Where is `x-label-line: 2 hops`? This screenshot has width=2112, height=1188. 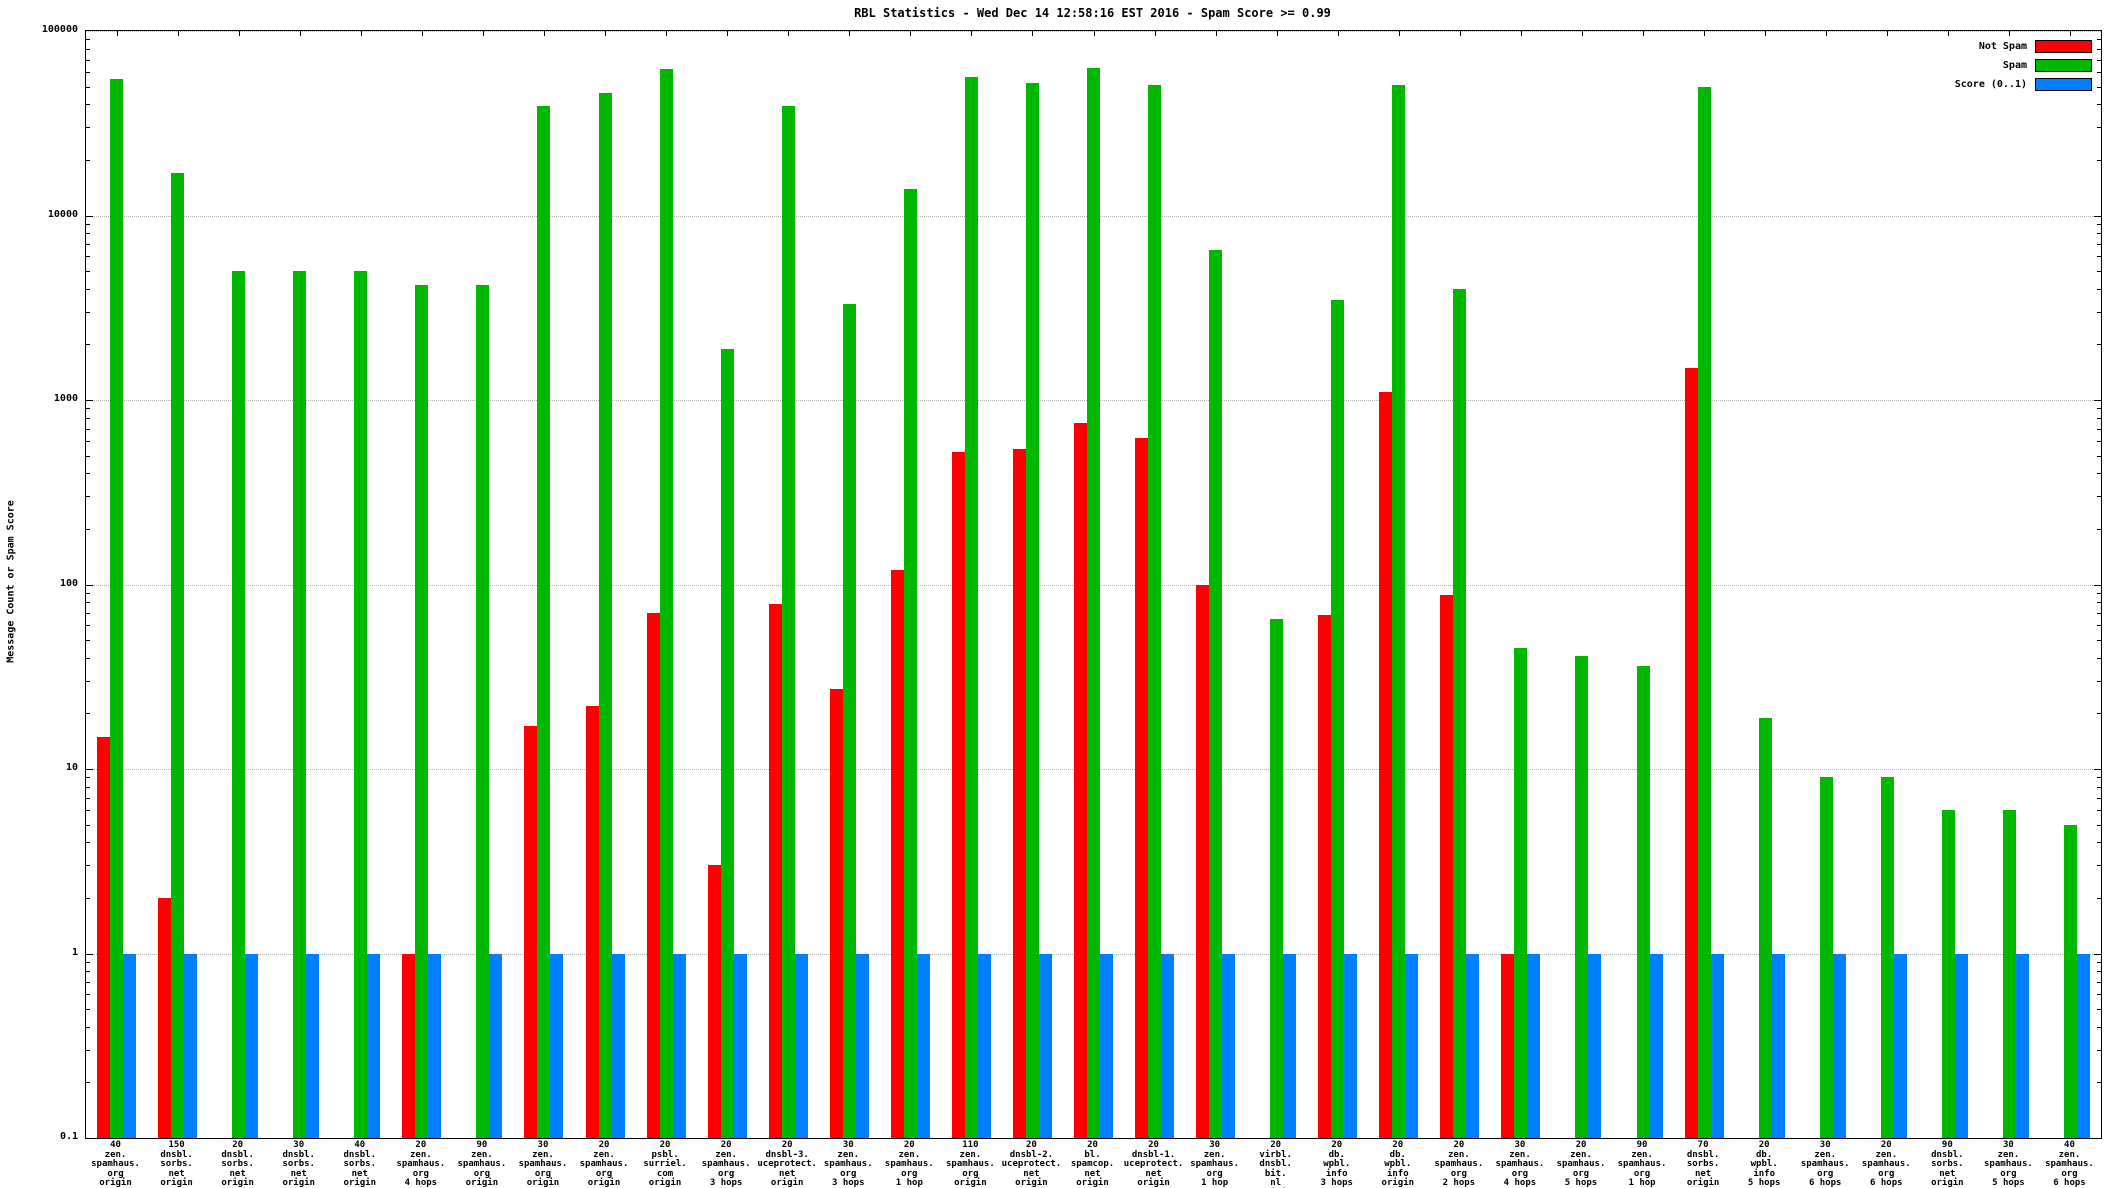 x-label-line: 2 hops is located at coordinates (1459, 1183).